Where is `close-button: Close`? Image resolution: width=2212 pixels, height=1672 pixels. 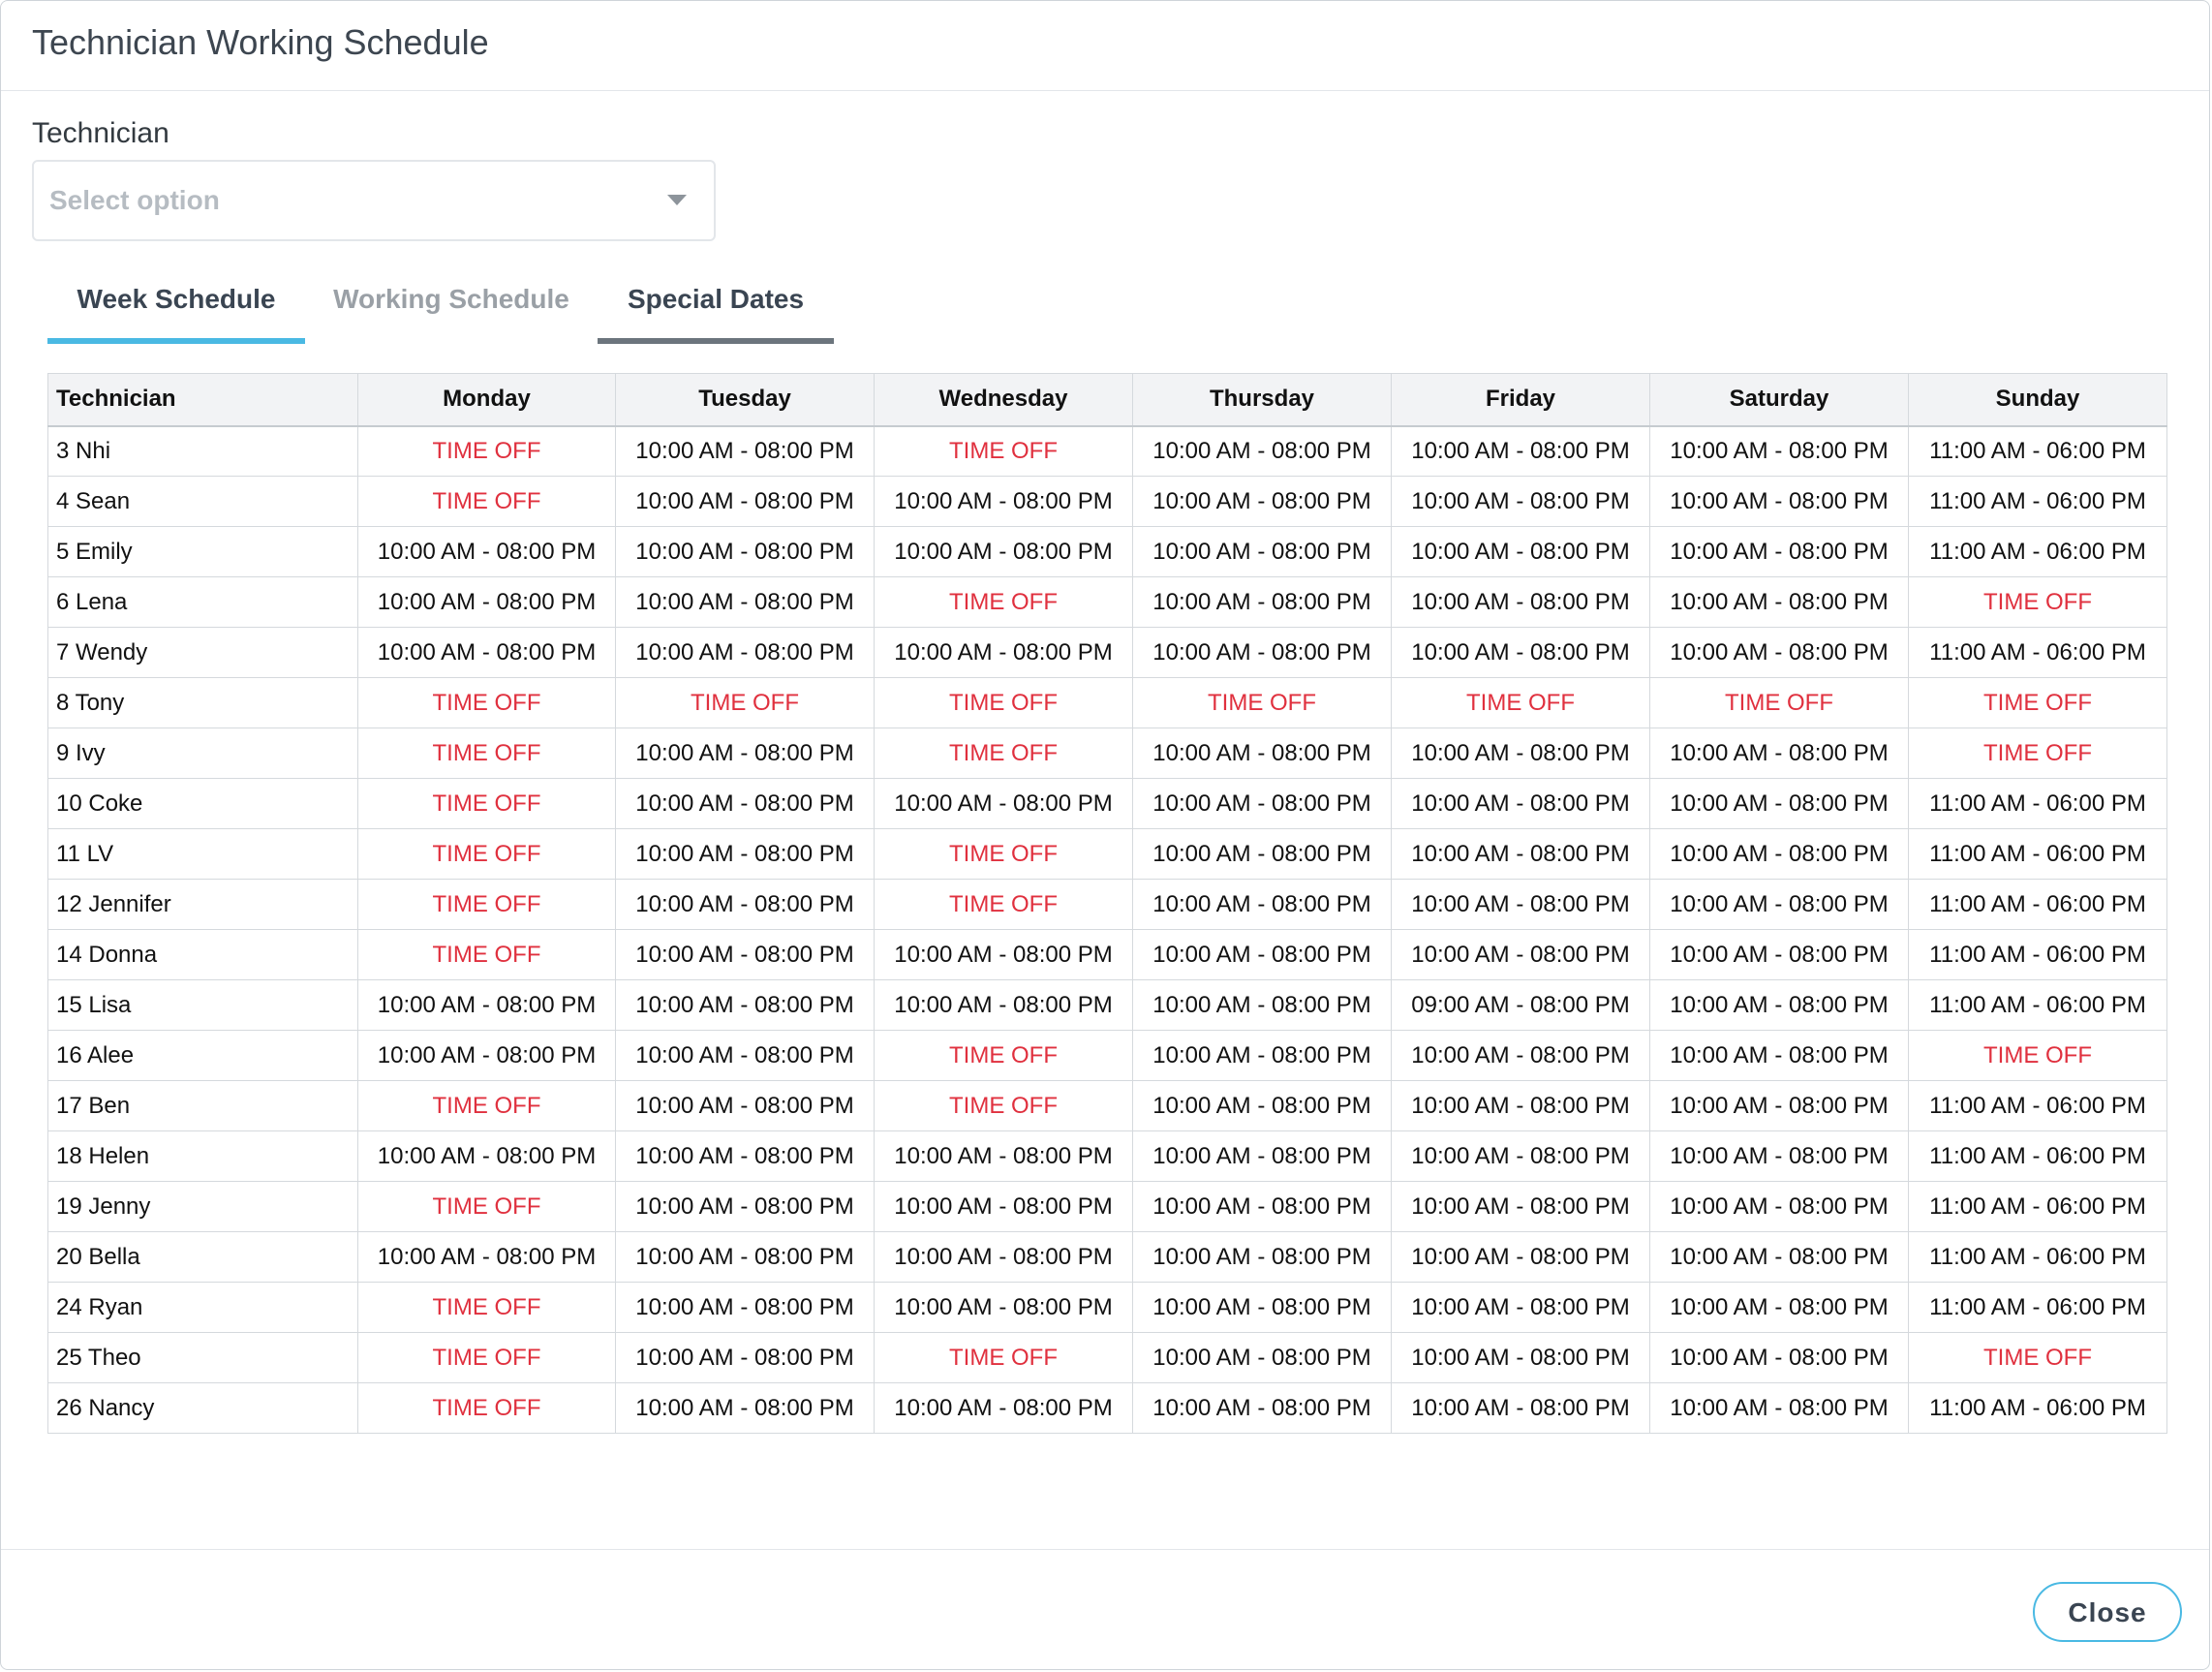 close-button: Close is located at coordinates (2108, 1612).